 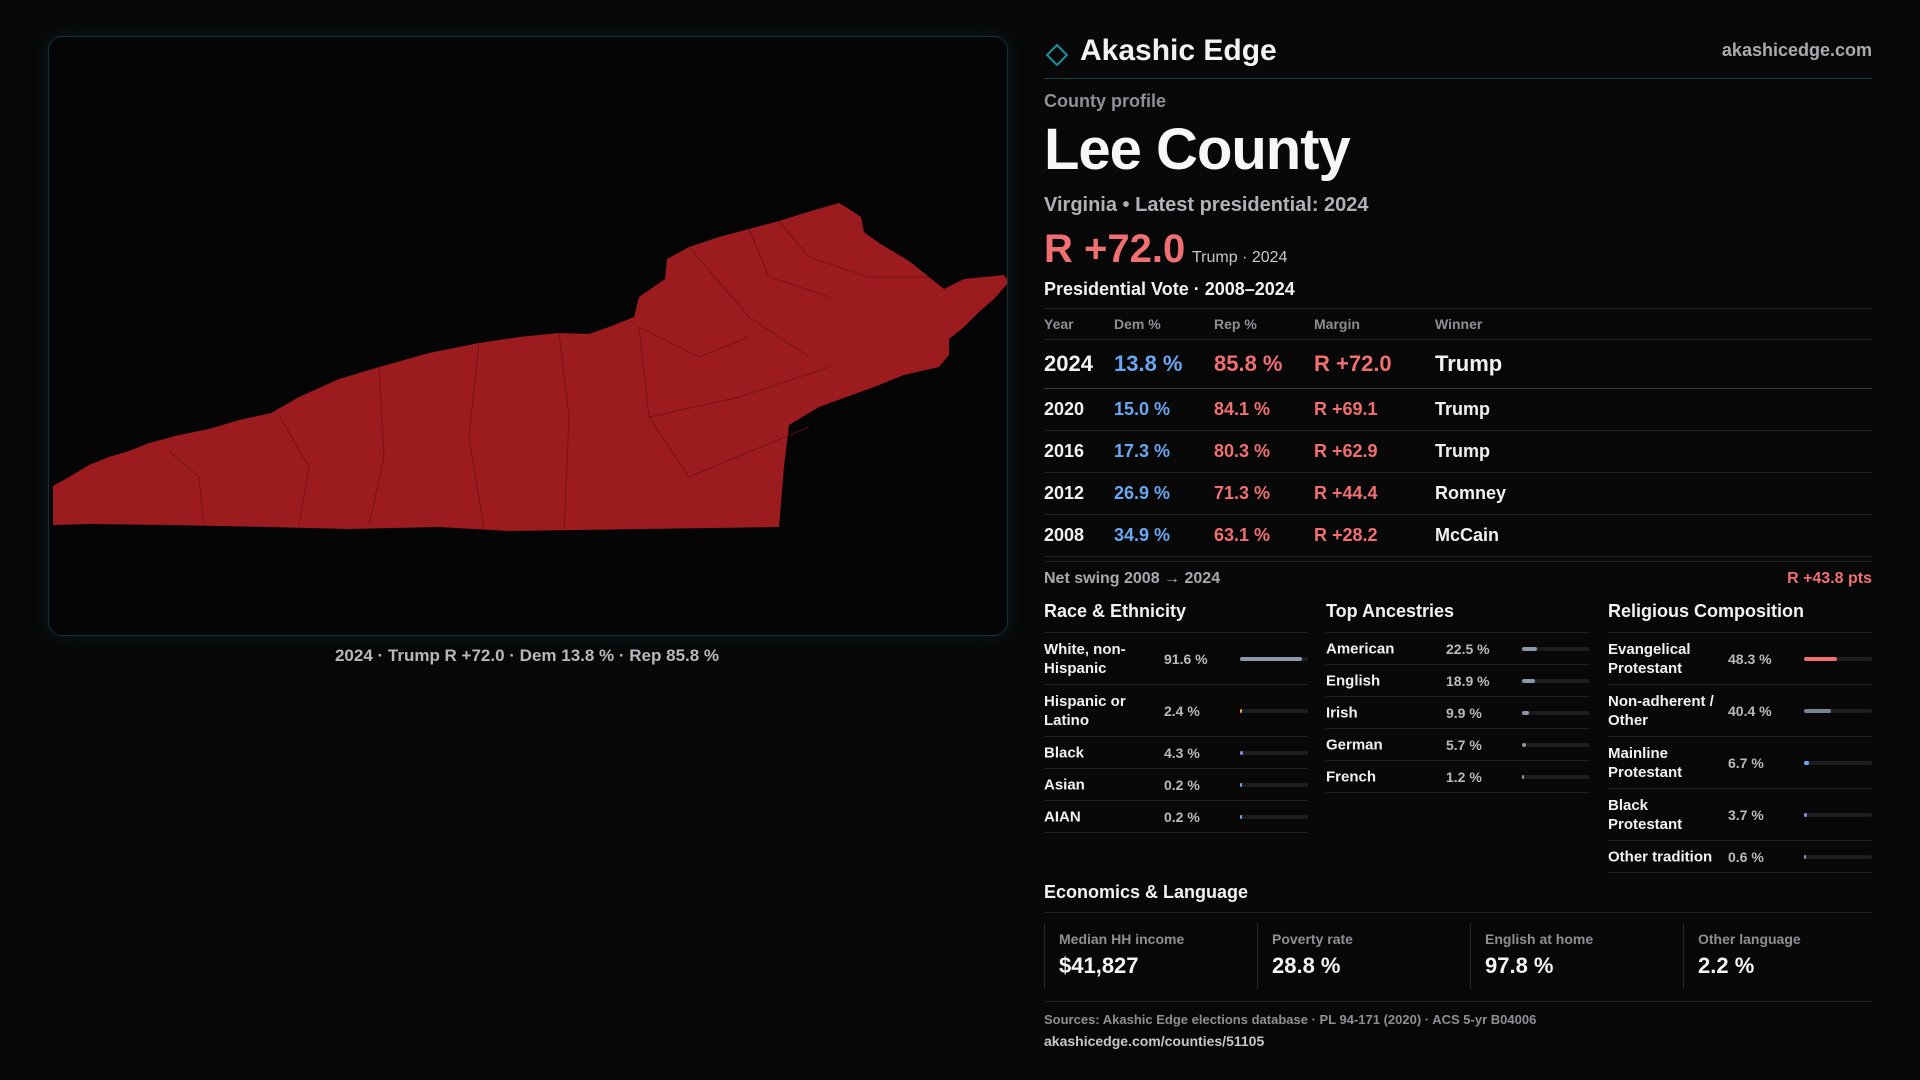 What do you see at coordinates (1749, 939) in the screenshot?
I see `card-label: Other language` at bounding box center [1749, 939].